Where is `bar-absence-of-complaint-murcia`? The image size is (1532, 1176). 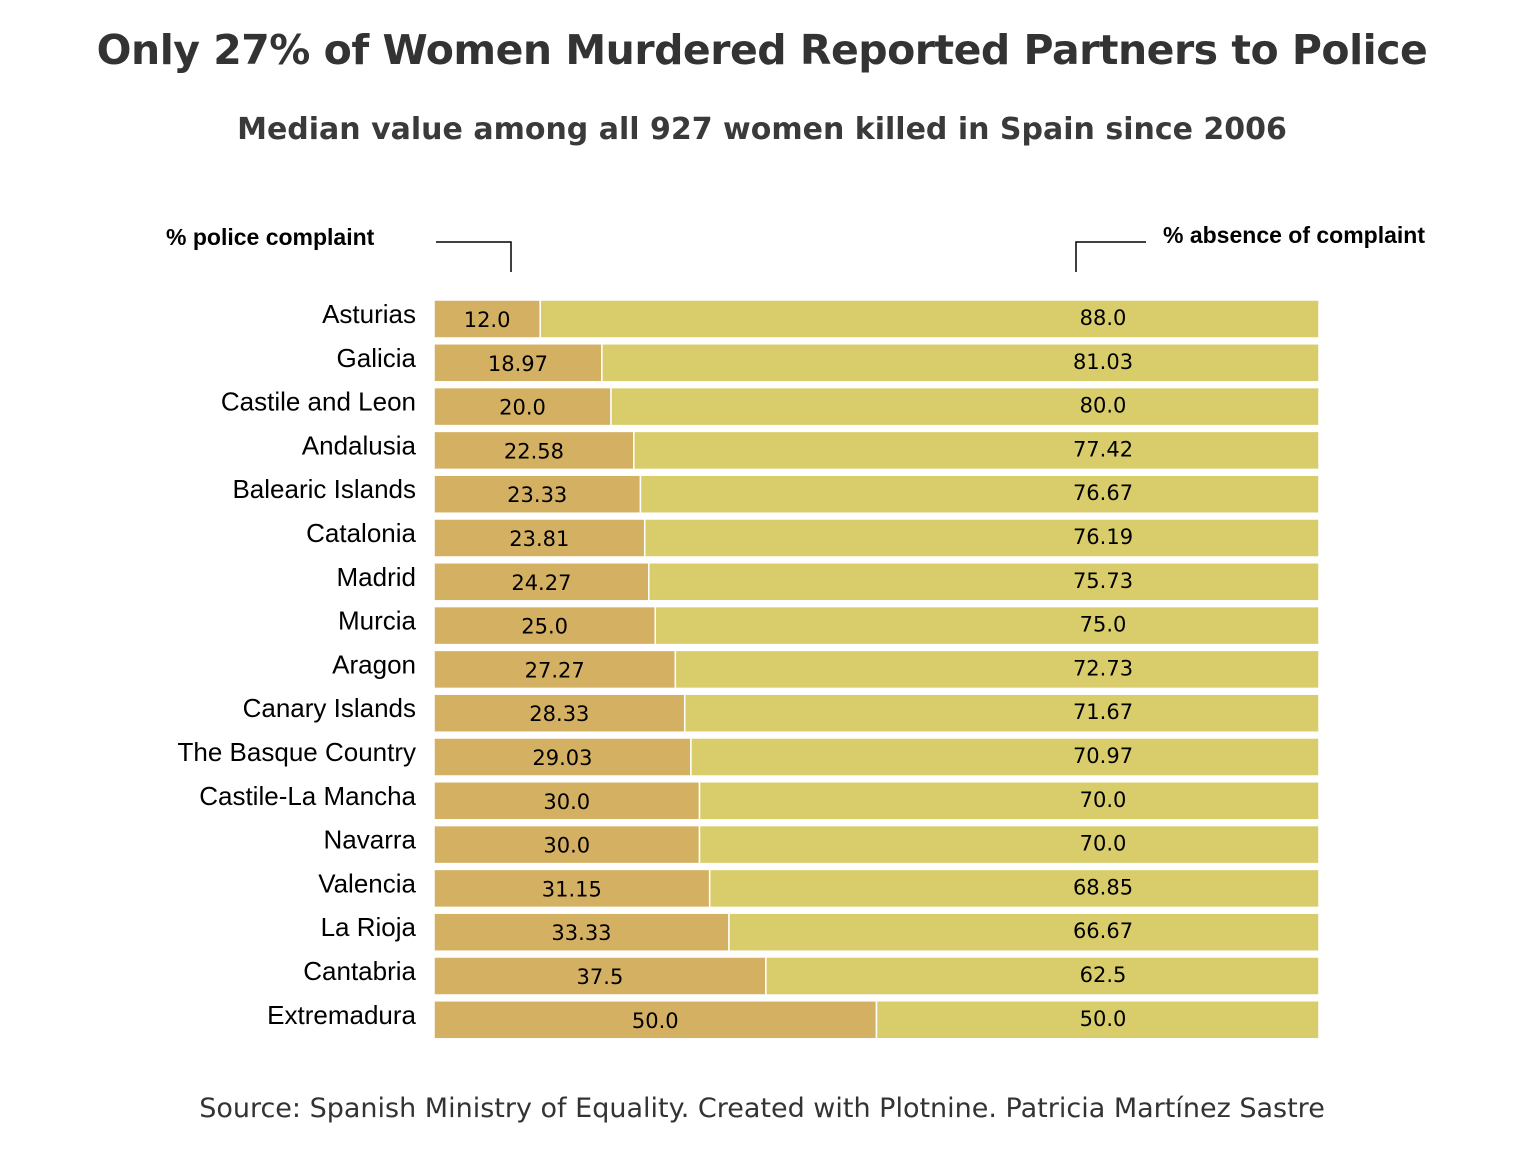 bar-absence-of-complaint-murcia is located at coordinates (987, 625).